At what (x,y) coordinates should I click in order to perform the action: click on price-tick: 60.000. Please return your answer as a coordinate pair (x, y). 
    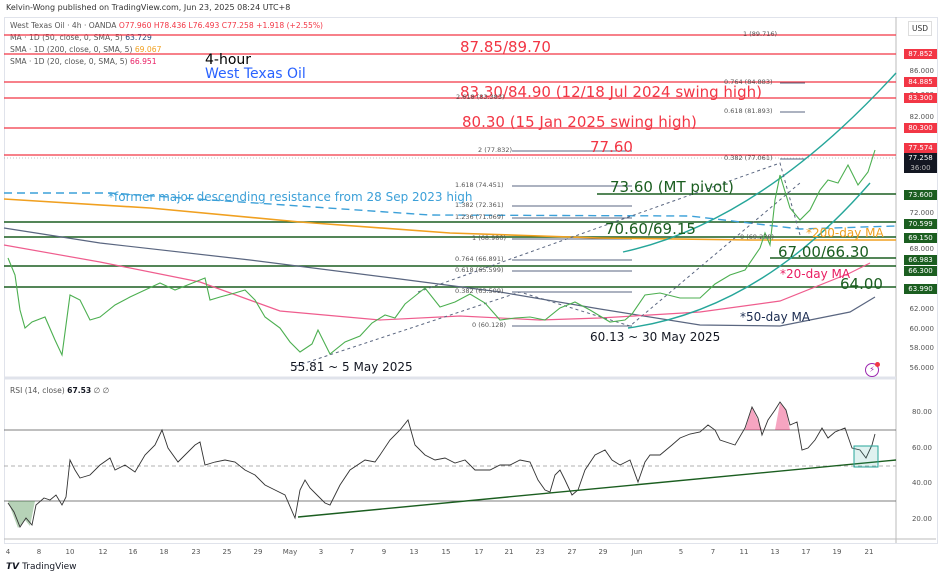
    Looking at the image, I should click on (922, 329).